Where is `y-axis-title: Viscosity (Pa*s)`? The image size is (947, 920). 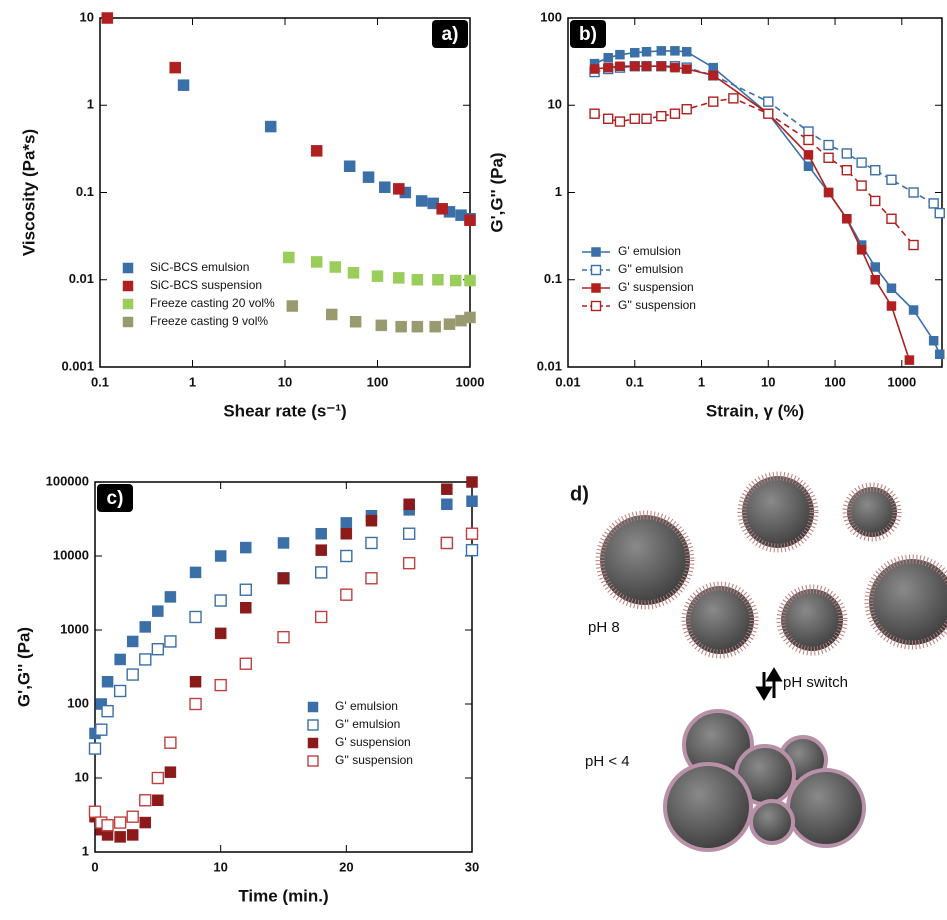 y-axis-title: Viscosity (Pa*s) is located at coordinates (28, 192).